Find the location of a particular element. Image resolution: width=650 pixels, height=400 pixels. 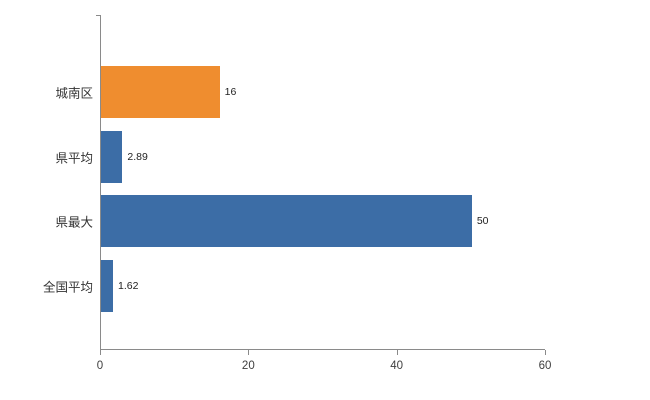

value-label: 1.62 is located at coordinates (128, 285).